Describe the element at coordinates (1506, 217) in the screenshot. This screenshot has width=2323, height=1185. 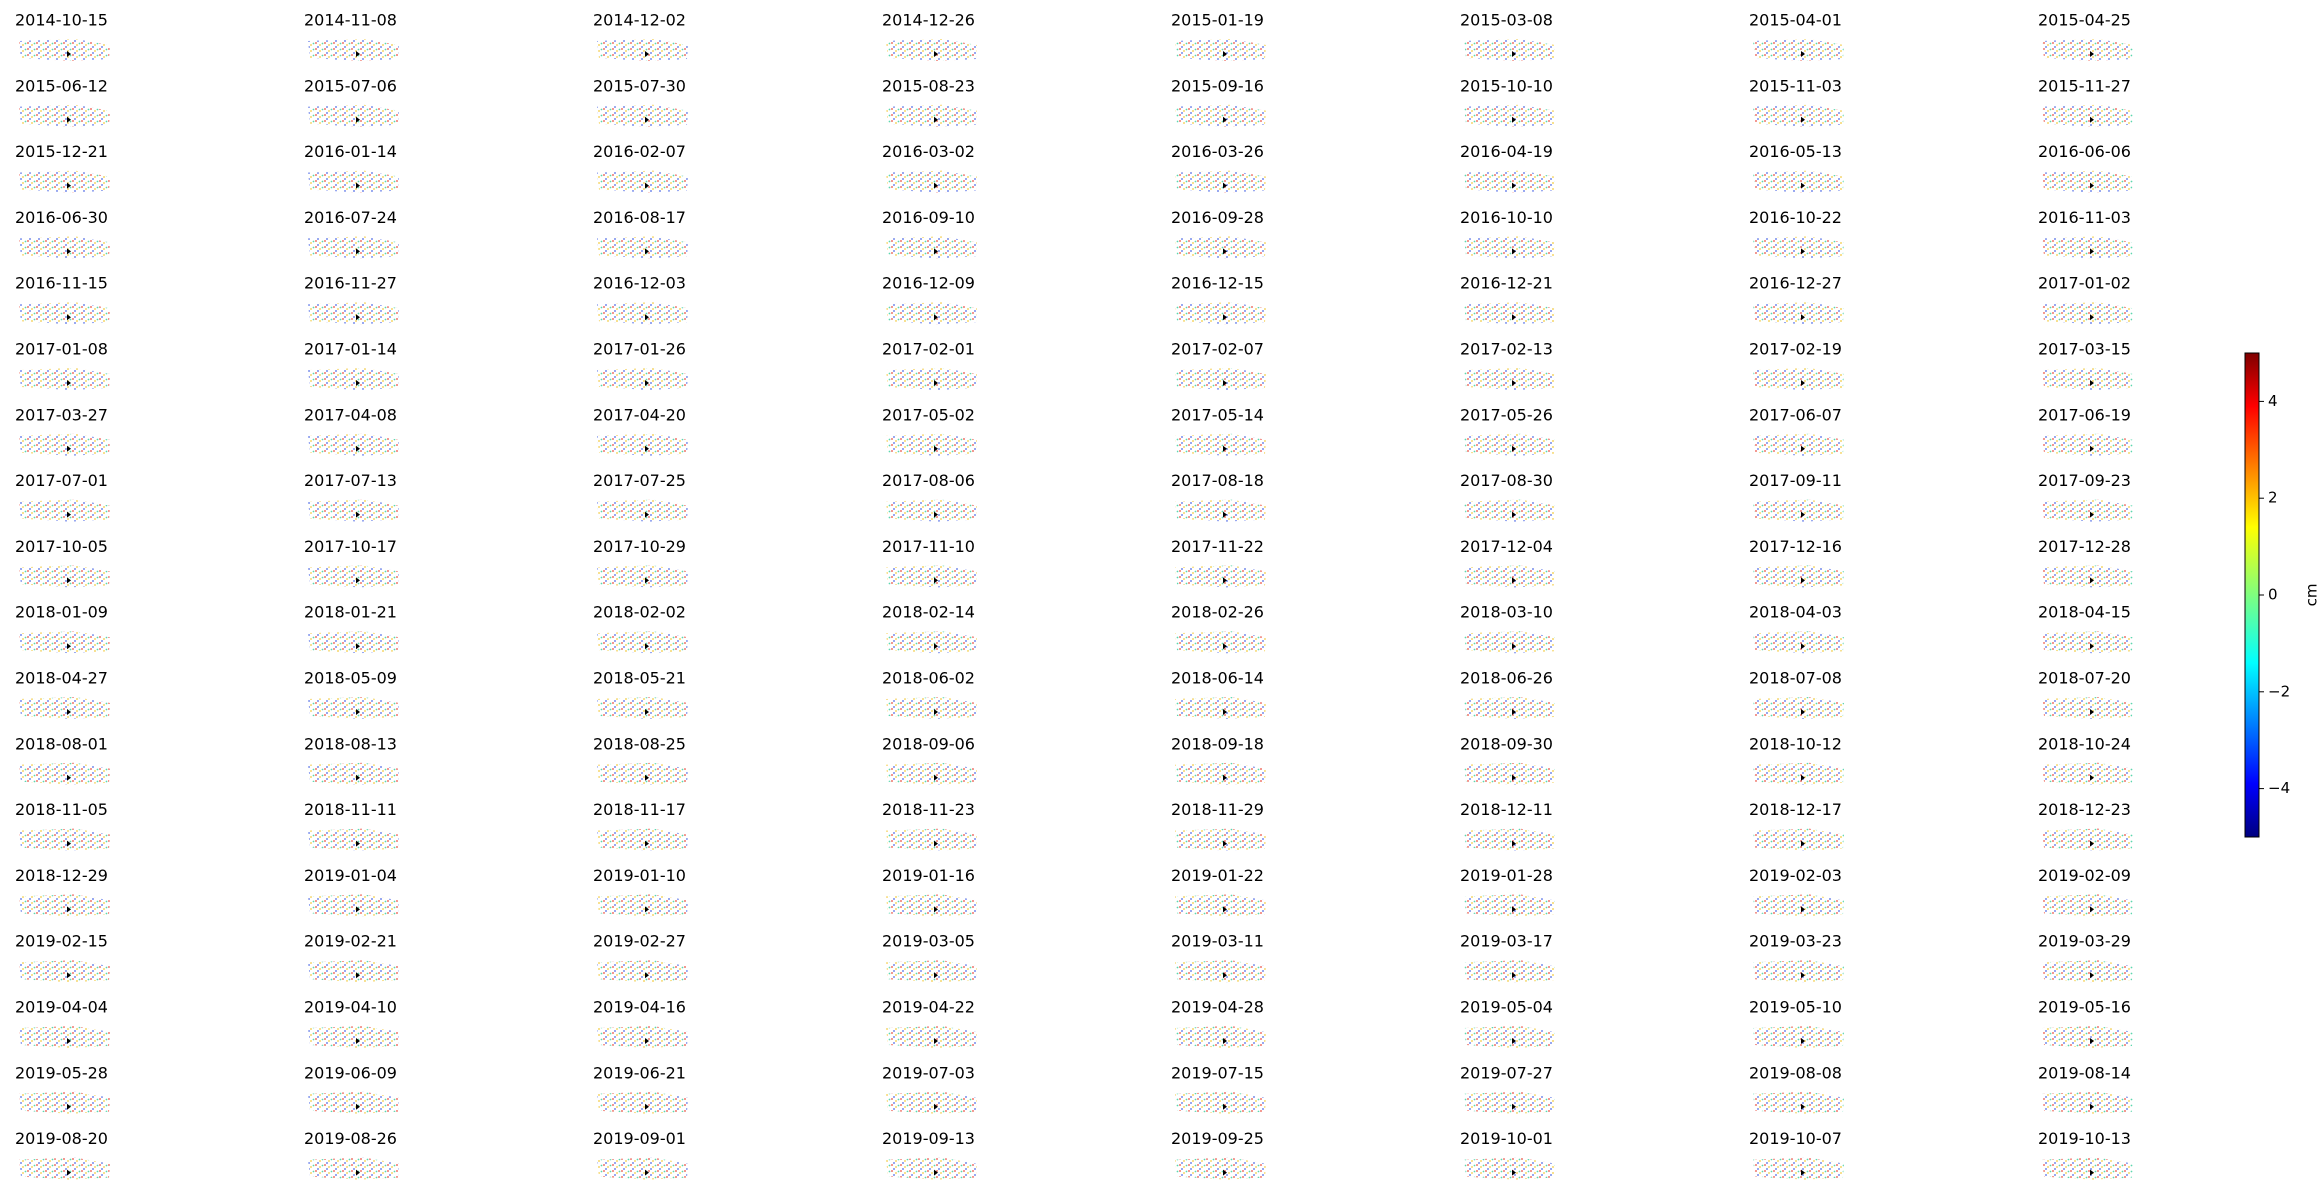
I see `panel-title: 2016-10-10` at that location.